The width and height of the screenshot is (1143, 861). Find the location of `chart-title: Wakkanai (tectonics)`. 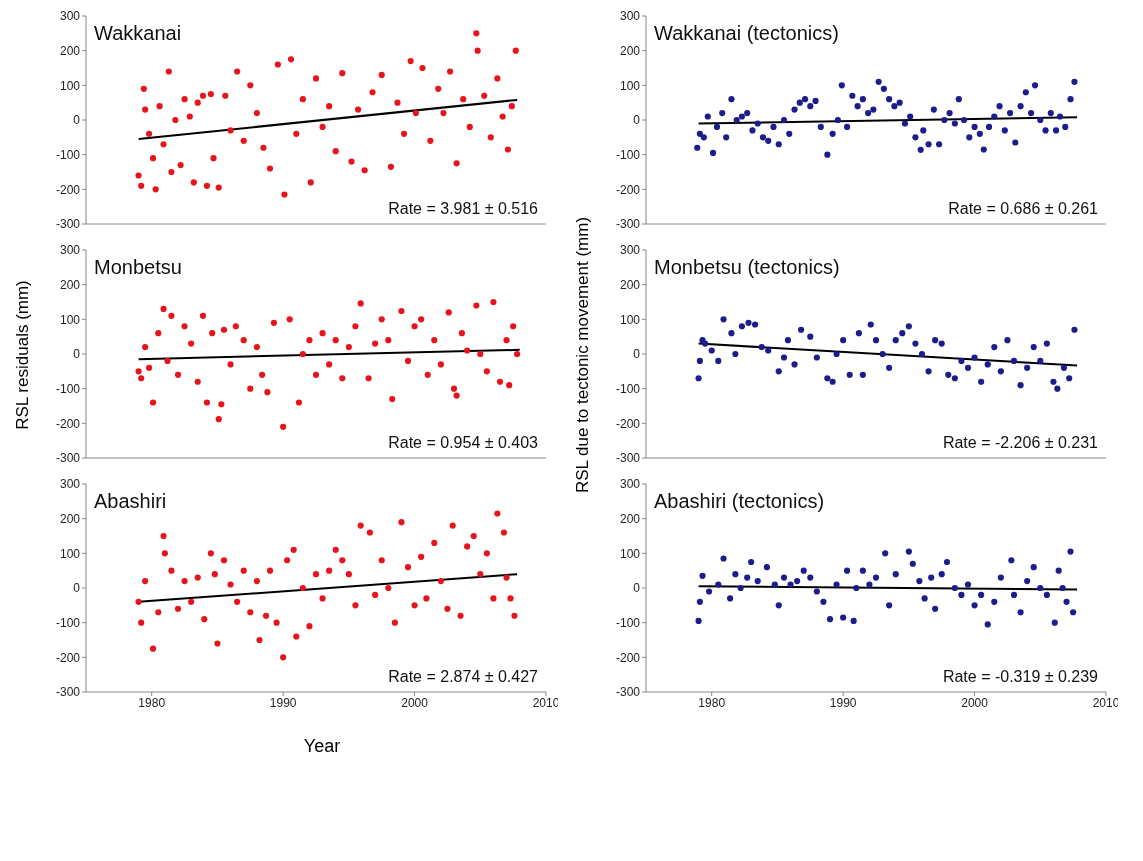

chart-title: Wakkanai (tectonics) is located at coordinates (746, 33).